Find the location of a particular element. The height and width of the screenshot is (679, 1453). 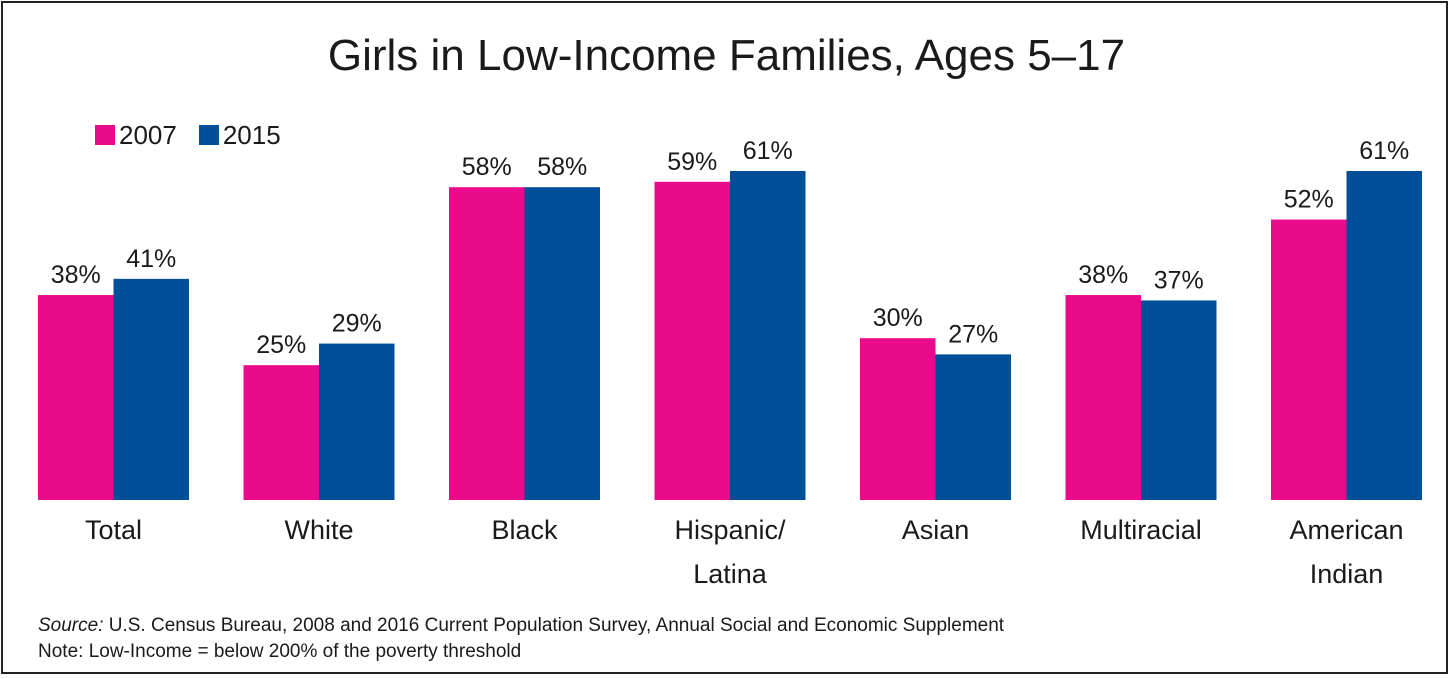

data-label-asian-2007: 30% is located at coordinates (898, 318).